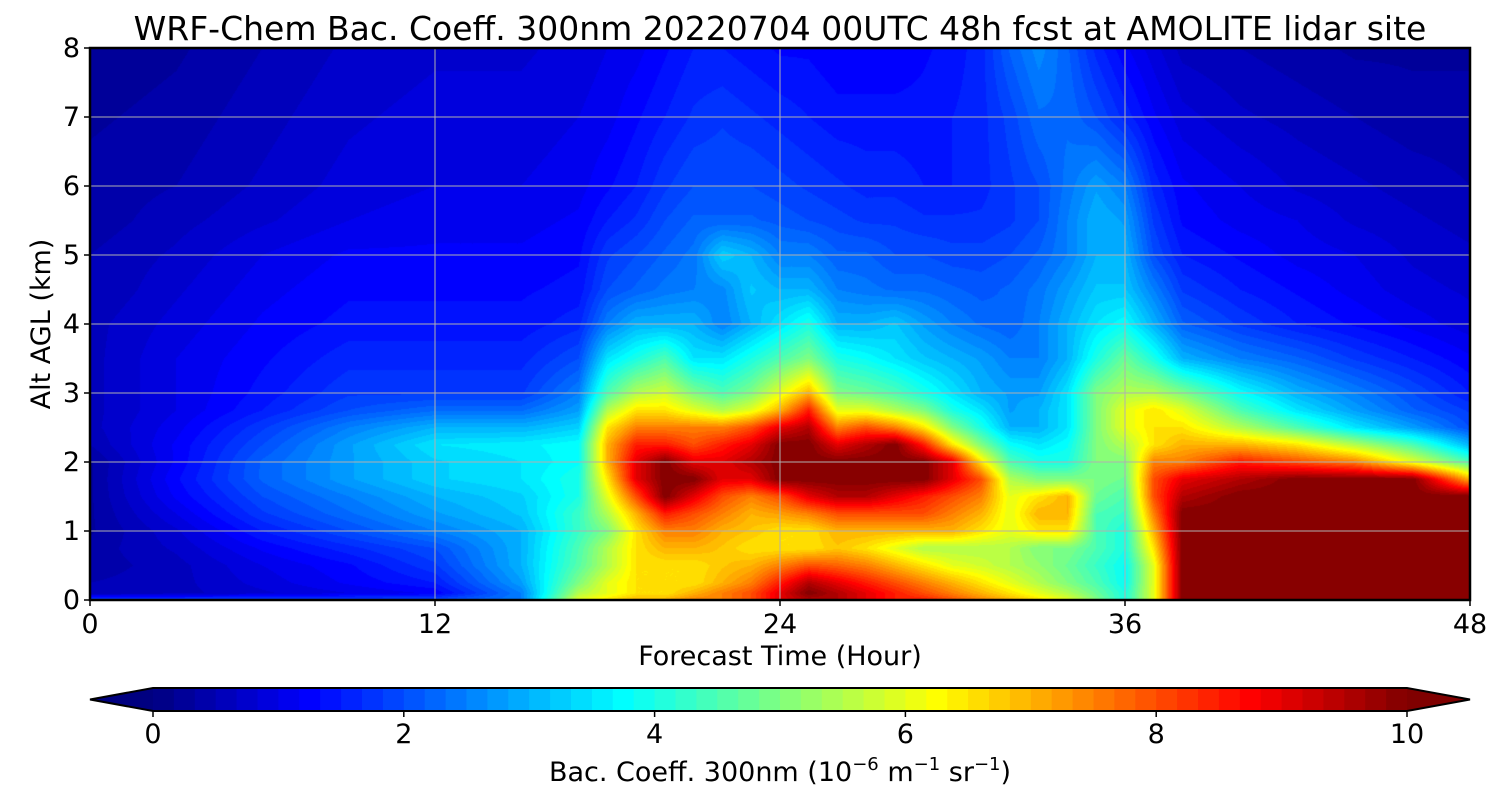  I want to click on y-tick-label: 6, so click(71, 186).